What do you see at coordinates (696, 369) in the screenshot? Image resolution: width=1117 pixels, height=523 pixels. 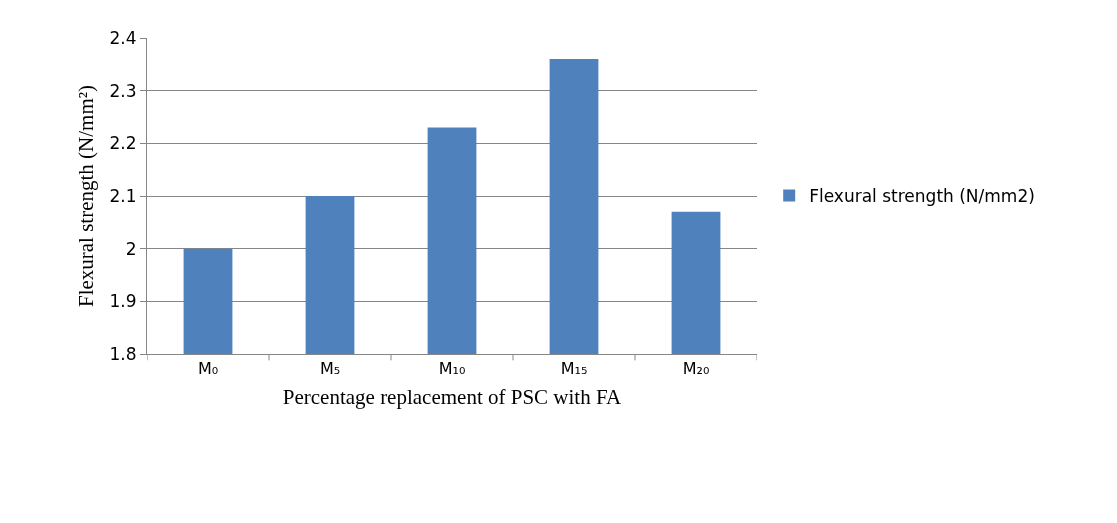 I see `x-tick-label: M₂₀` at bounding box center [696, 369].